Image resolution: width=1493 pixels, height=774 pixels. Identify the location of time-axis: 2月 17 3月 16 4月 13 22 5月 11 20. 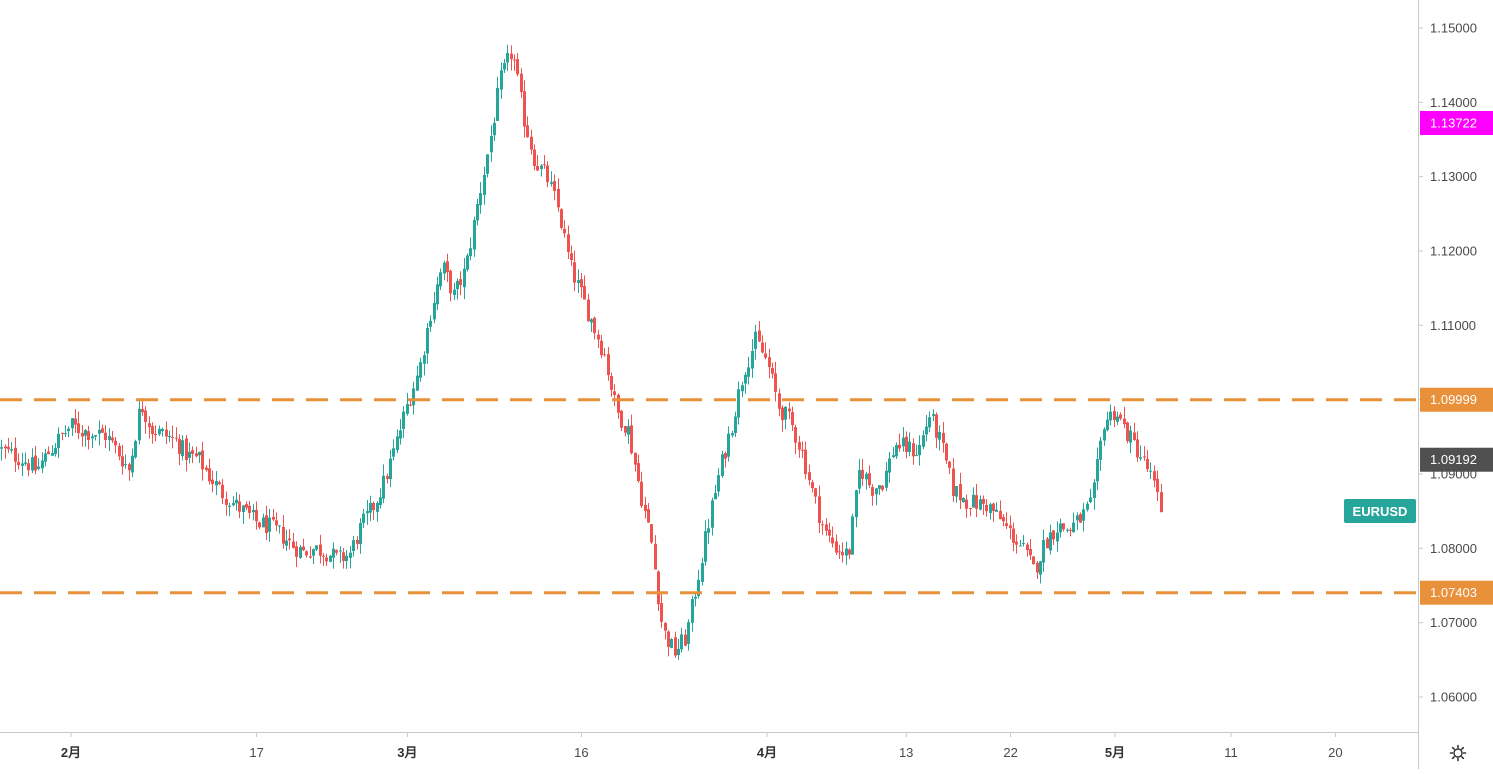
(702, 746).